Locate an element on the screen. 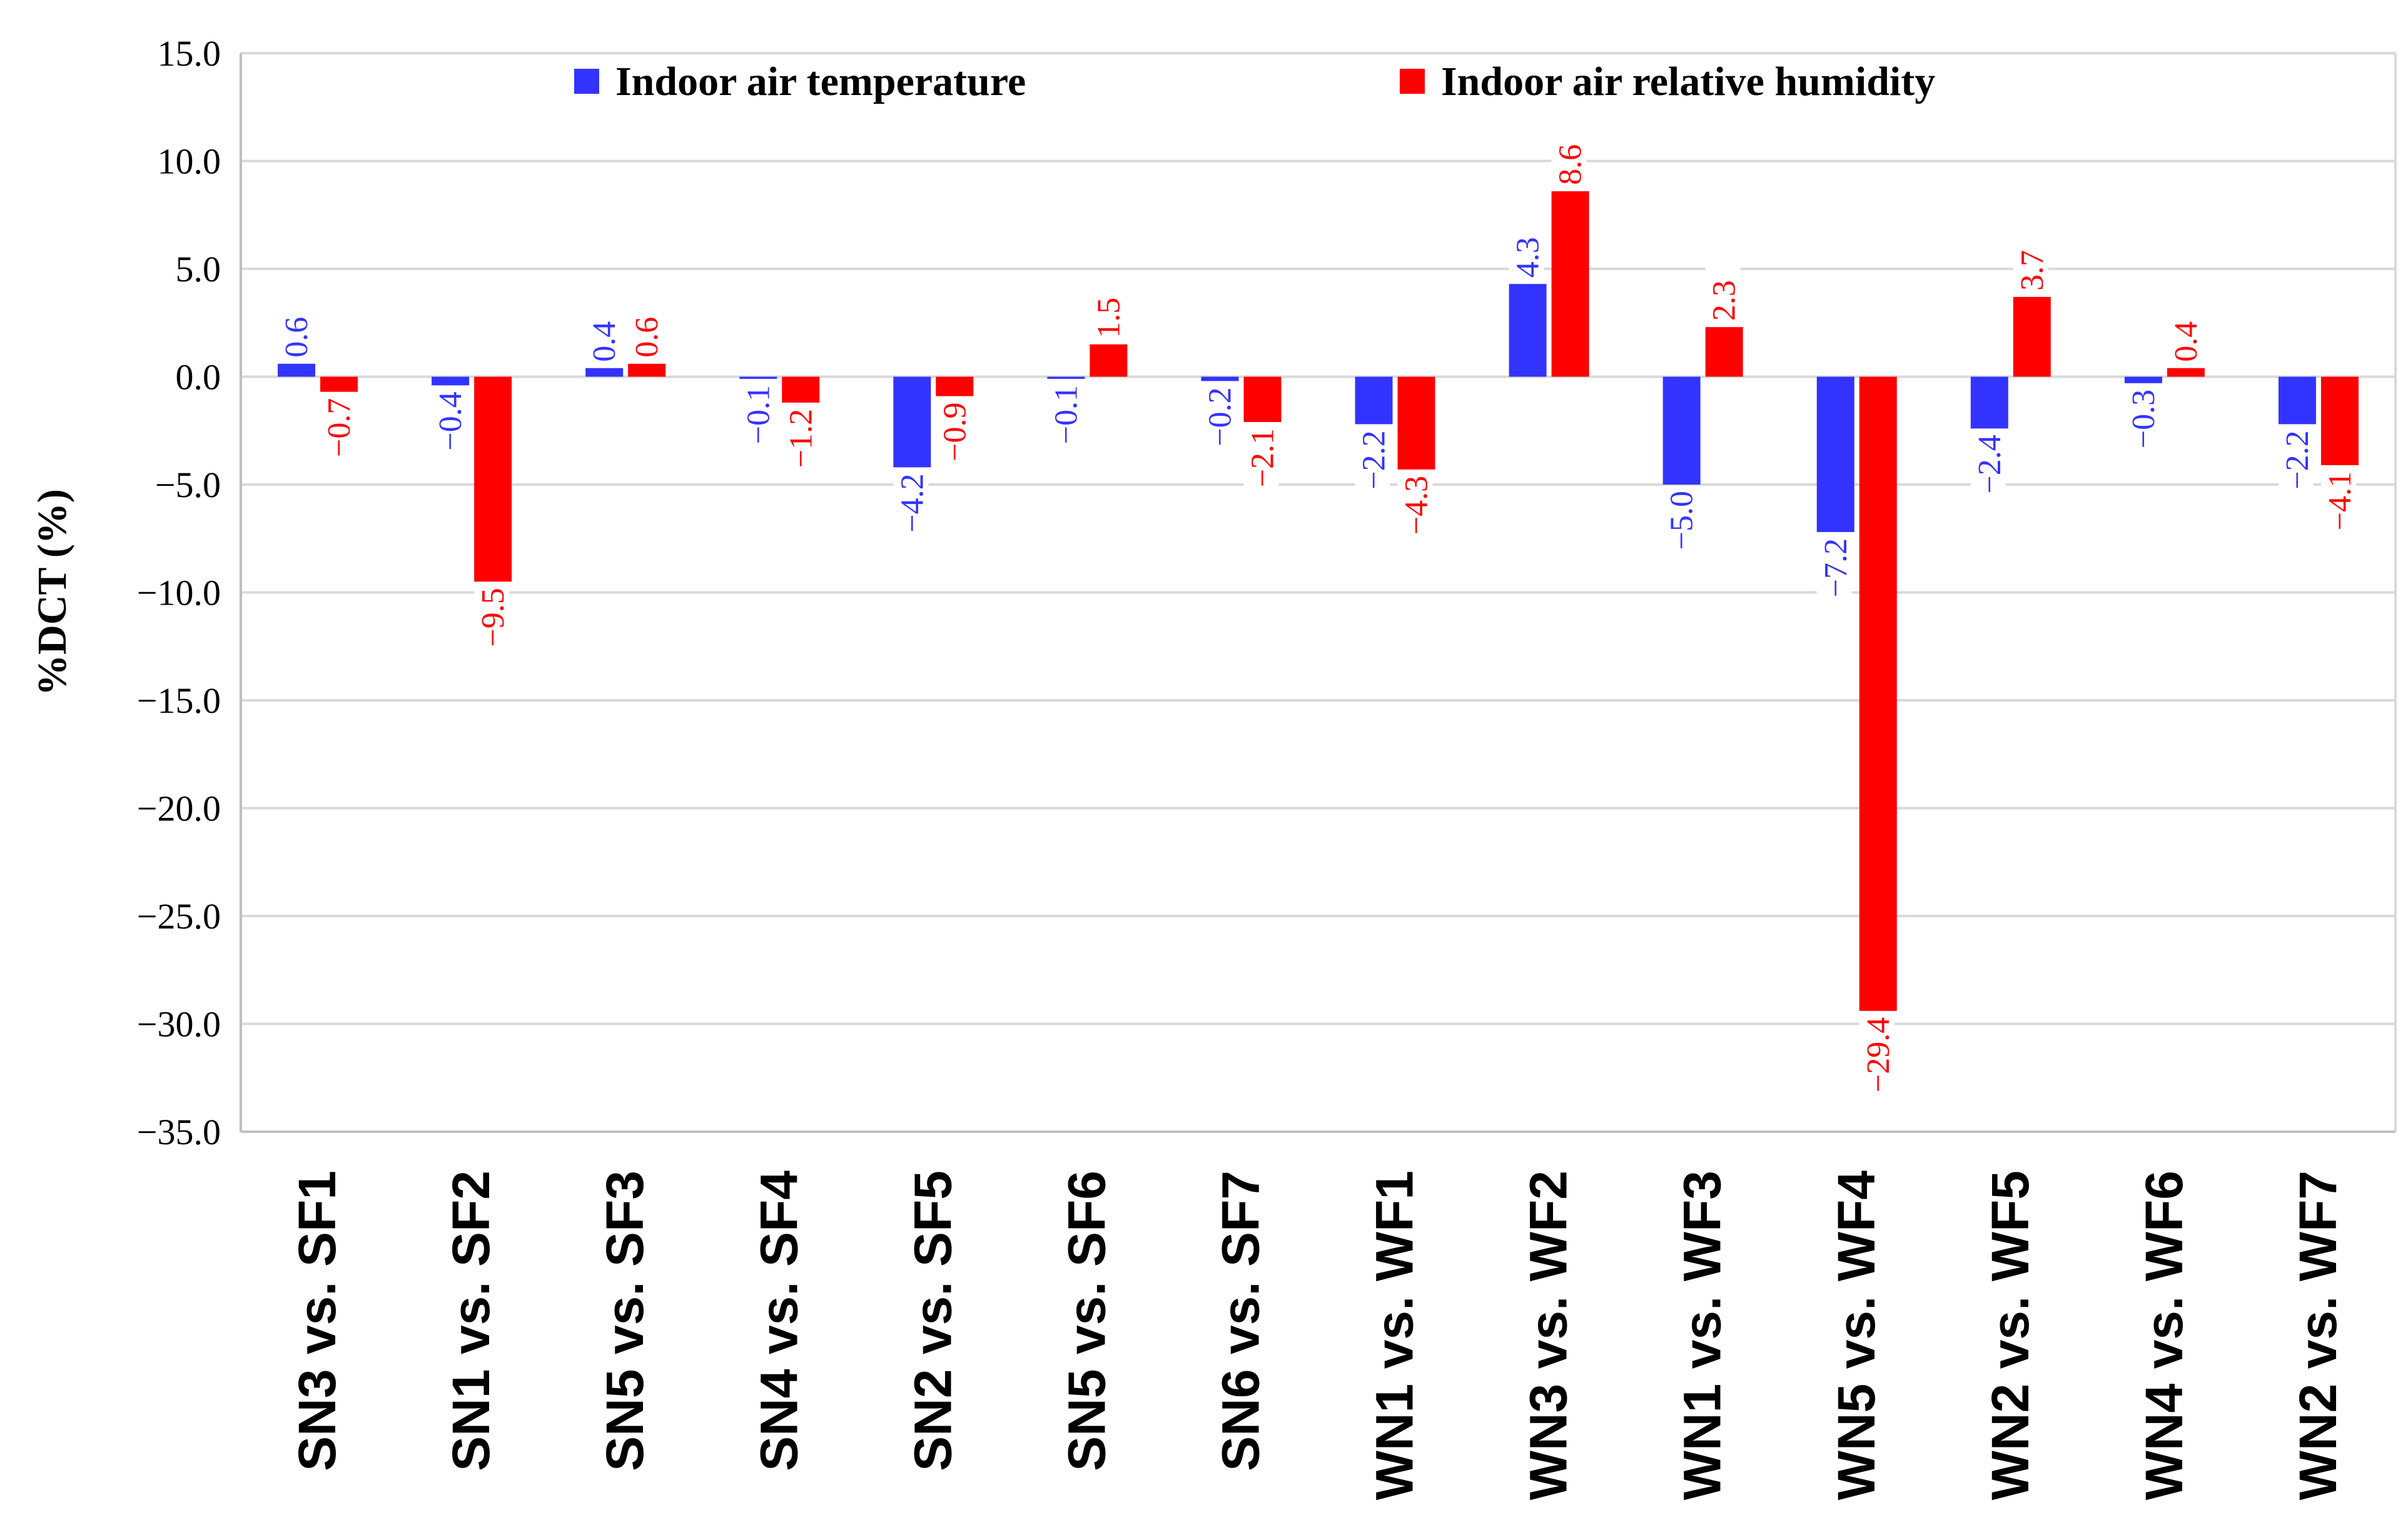 The height and width of the screenshot is (1520, 2408). y-tick-label: −15.0 is located at coordinates (179, 700).